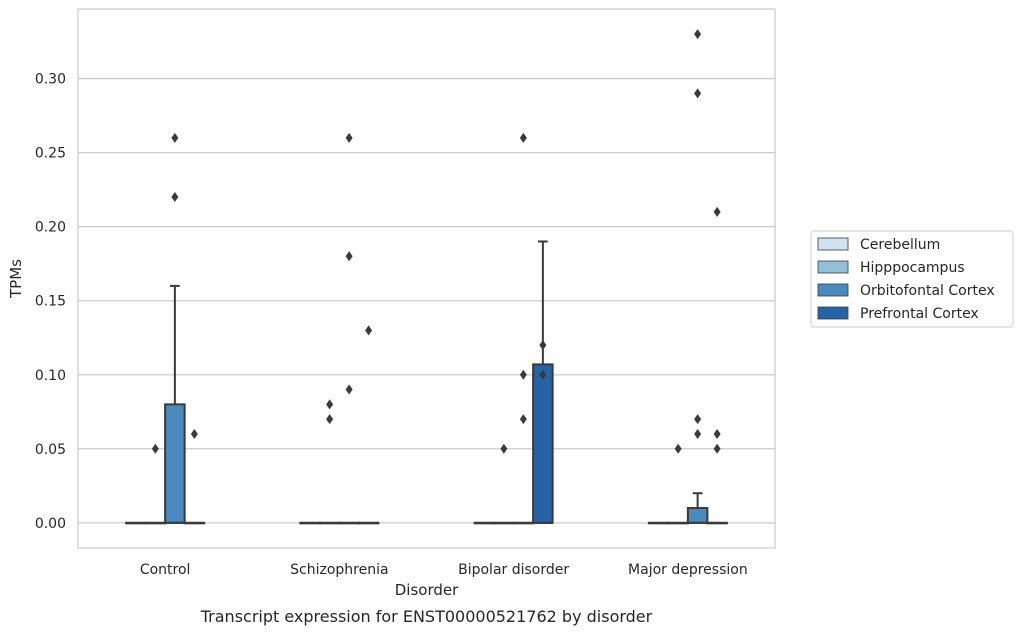 This screenshot has height=634, width=1023. What do you see at coordinates (513, 570) in the screenshot?
I see `x-tick-label: Bipolar disorder` at bounding box center [513, 570].